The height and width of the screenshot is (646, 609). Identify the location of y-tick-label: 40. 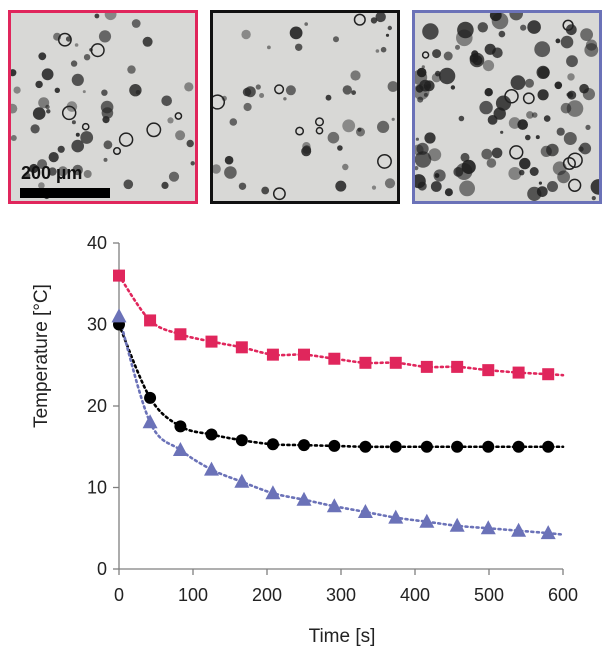
(97, 243).